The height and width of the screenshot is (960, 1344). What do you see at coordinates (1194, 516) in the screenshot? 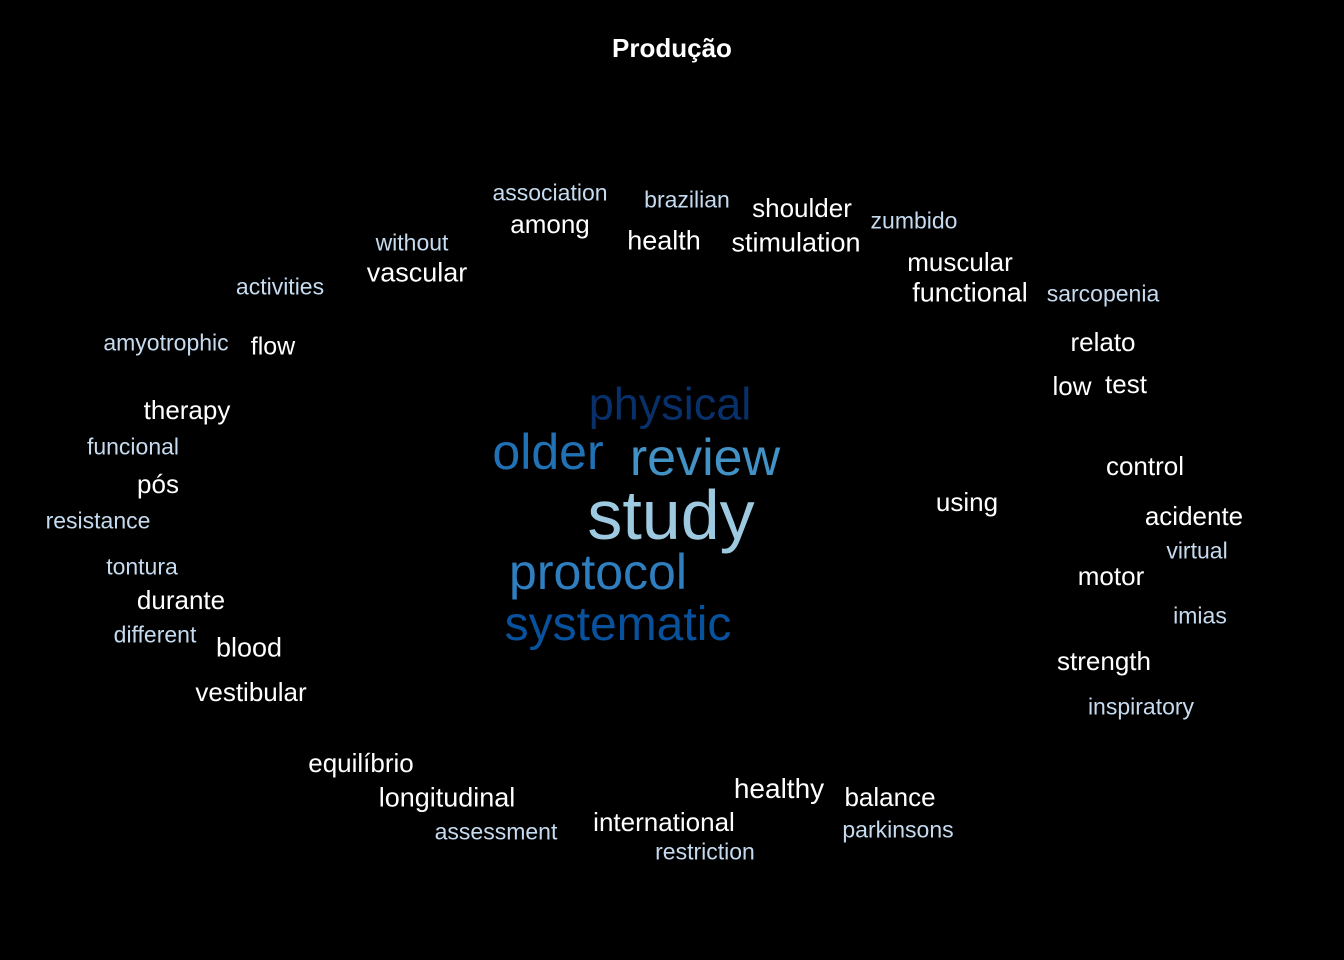
I see `word-acidente: acidente` at bounding box center [1194, 516].